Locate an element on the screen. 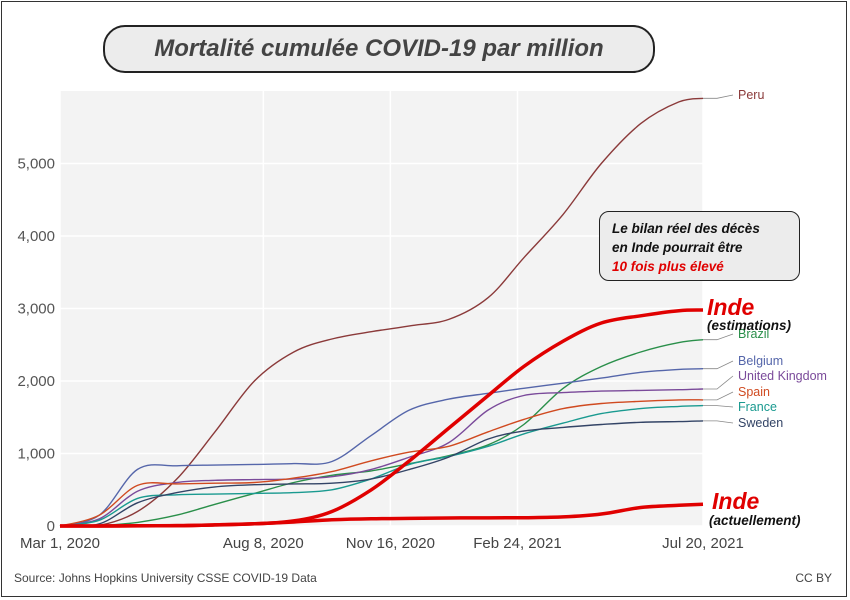  x-tick-label: Nov 16, 2020 is located at coordinates (390, 543).